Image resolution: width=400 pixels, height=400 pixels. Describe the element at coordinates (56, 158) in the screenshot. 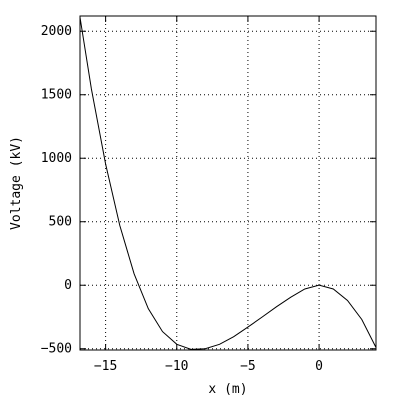

I see `y-tick-label: 1000` at that location.